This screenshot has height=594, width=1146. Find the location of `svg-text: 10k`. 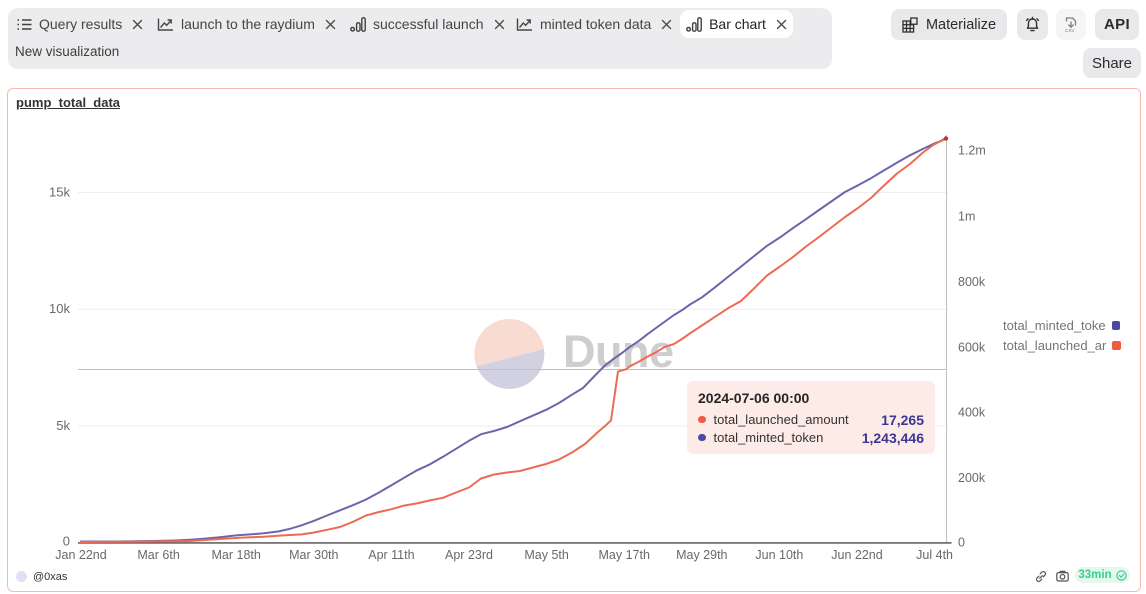

svg-text: 10k is located at coordinates (59, 308).